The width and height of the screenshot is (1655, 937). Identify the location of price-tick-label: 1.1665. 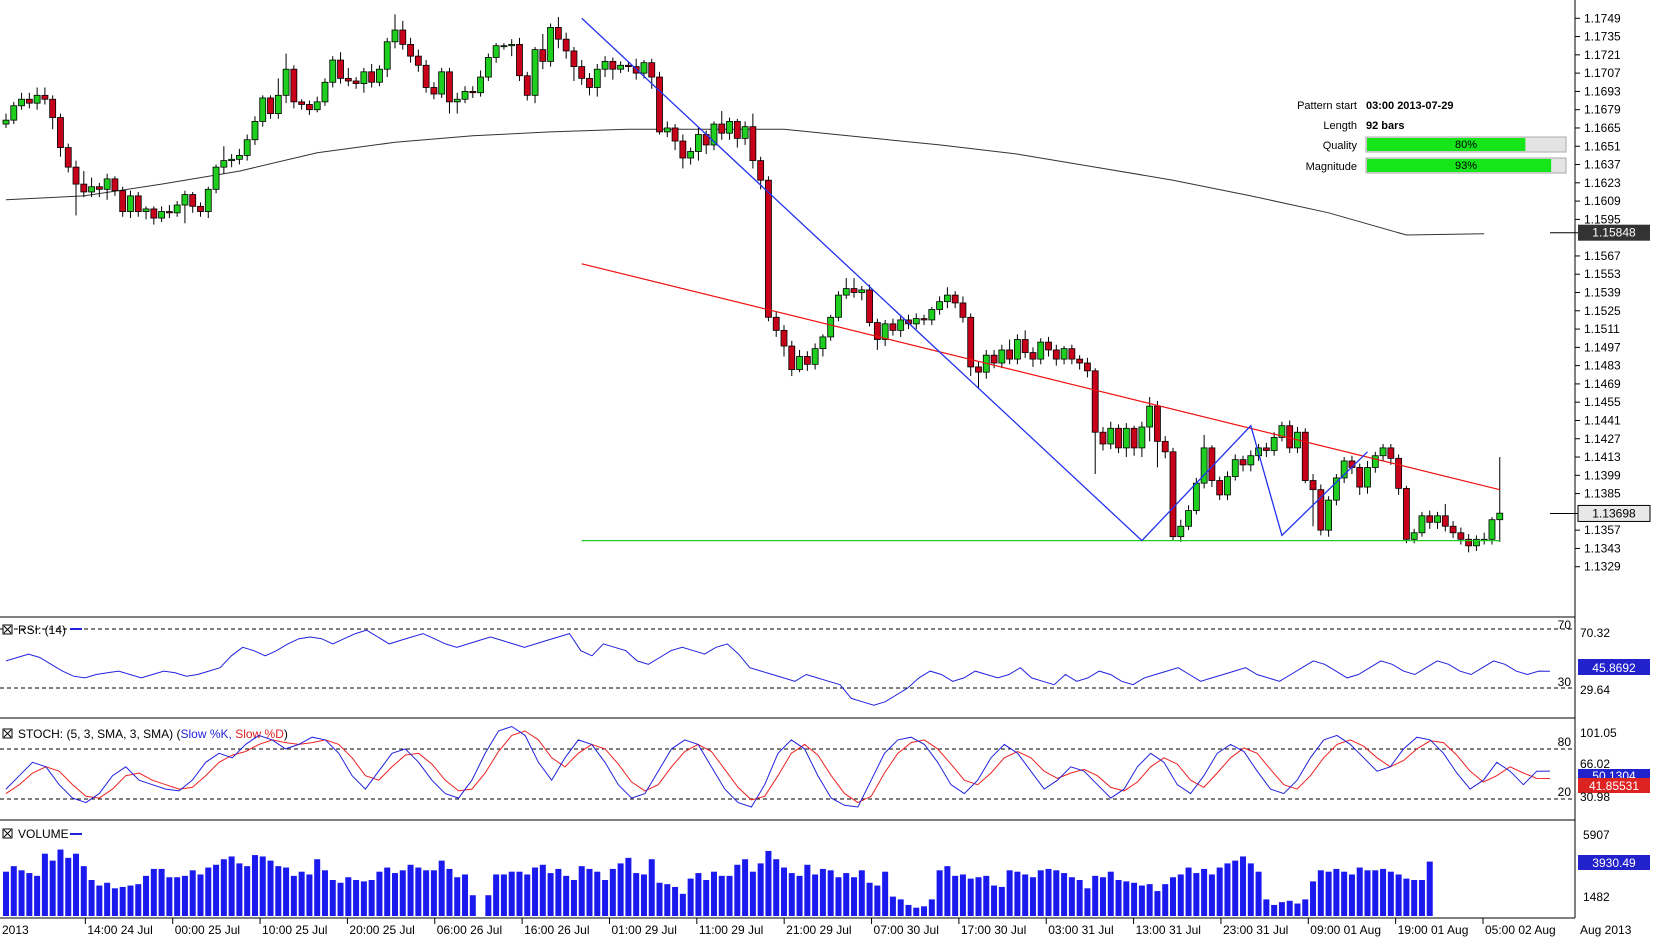
(1602, 128).